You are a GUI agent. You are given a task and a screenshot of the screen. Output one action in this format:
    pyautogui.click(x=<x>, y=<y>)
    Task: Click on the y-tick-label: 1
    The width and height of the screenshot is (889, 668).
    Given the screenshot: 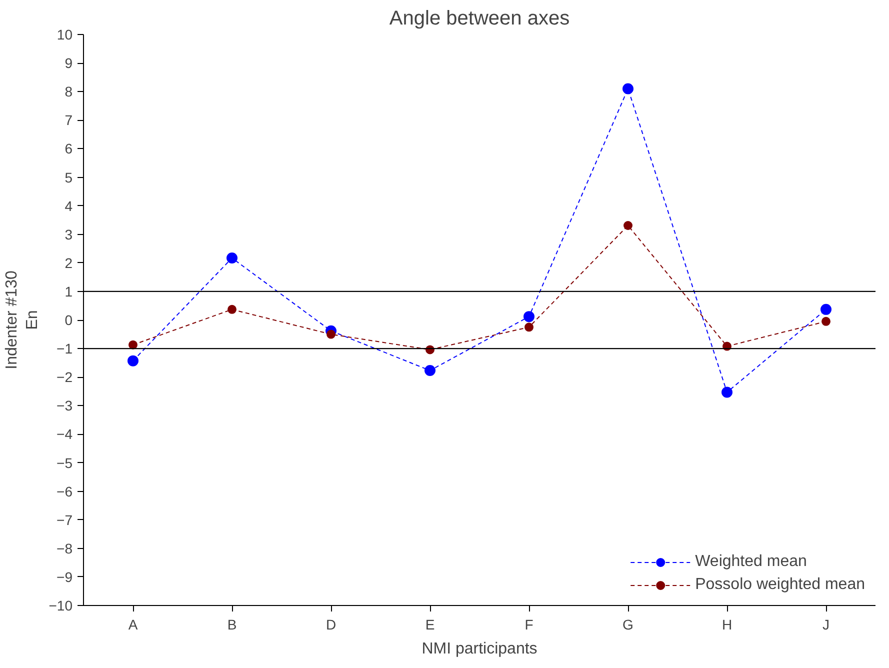 What is the action you would take?
    pyautogui.click(x=68, y=291)
    